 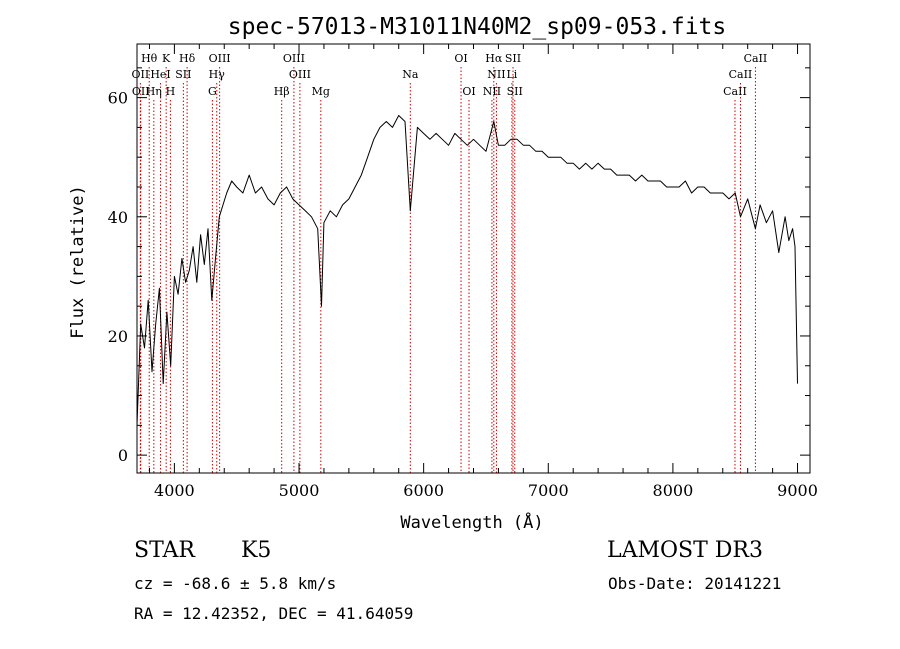 I want to click on spectral-line-label: HeI, so click(x=160, y=74).